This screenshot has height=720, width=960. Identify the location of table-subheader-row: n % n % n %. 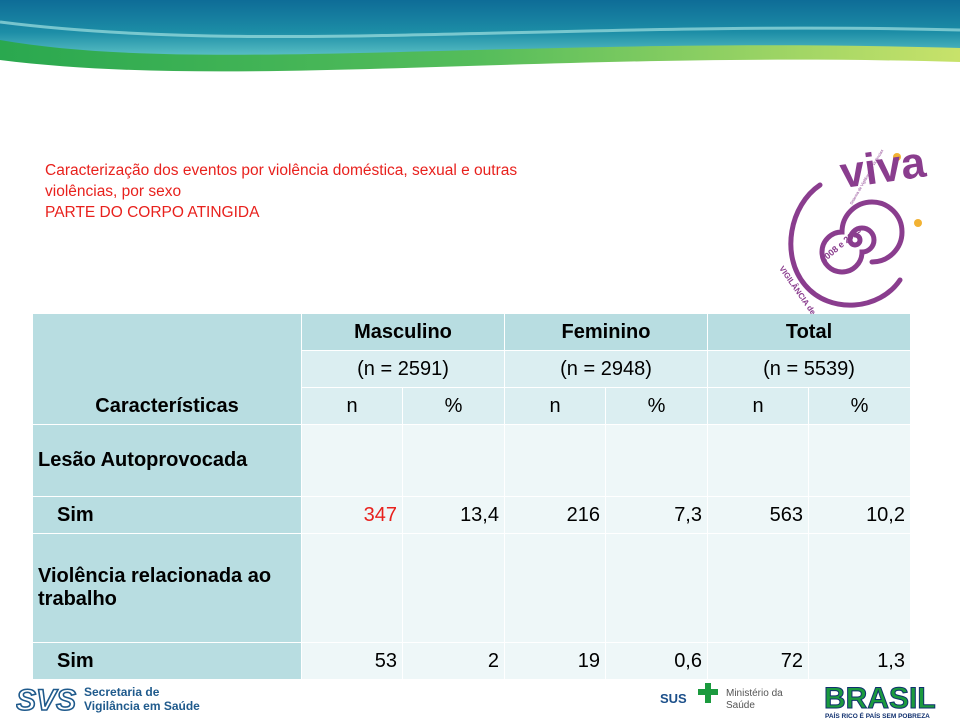
(472, 406).